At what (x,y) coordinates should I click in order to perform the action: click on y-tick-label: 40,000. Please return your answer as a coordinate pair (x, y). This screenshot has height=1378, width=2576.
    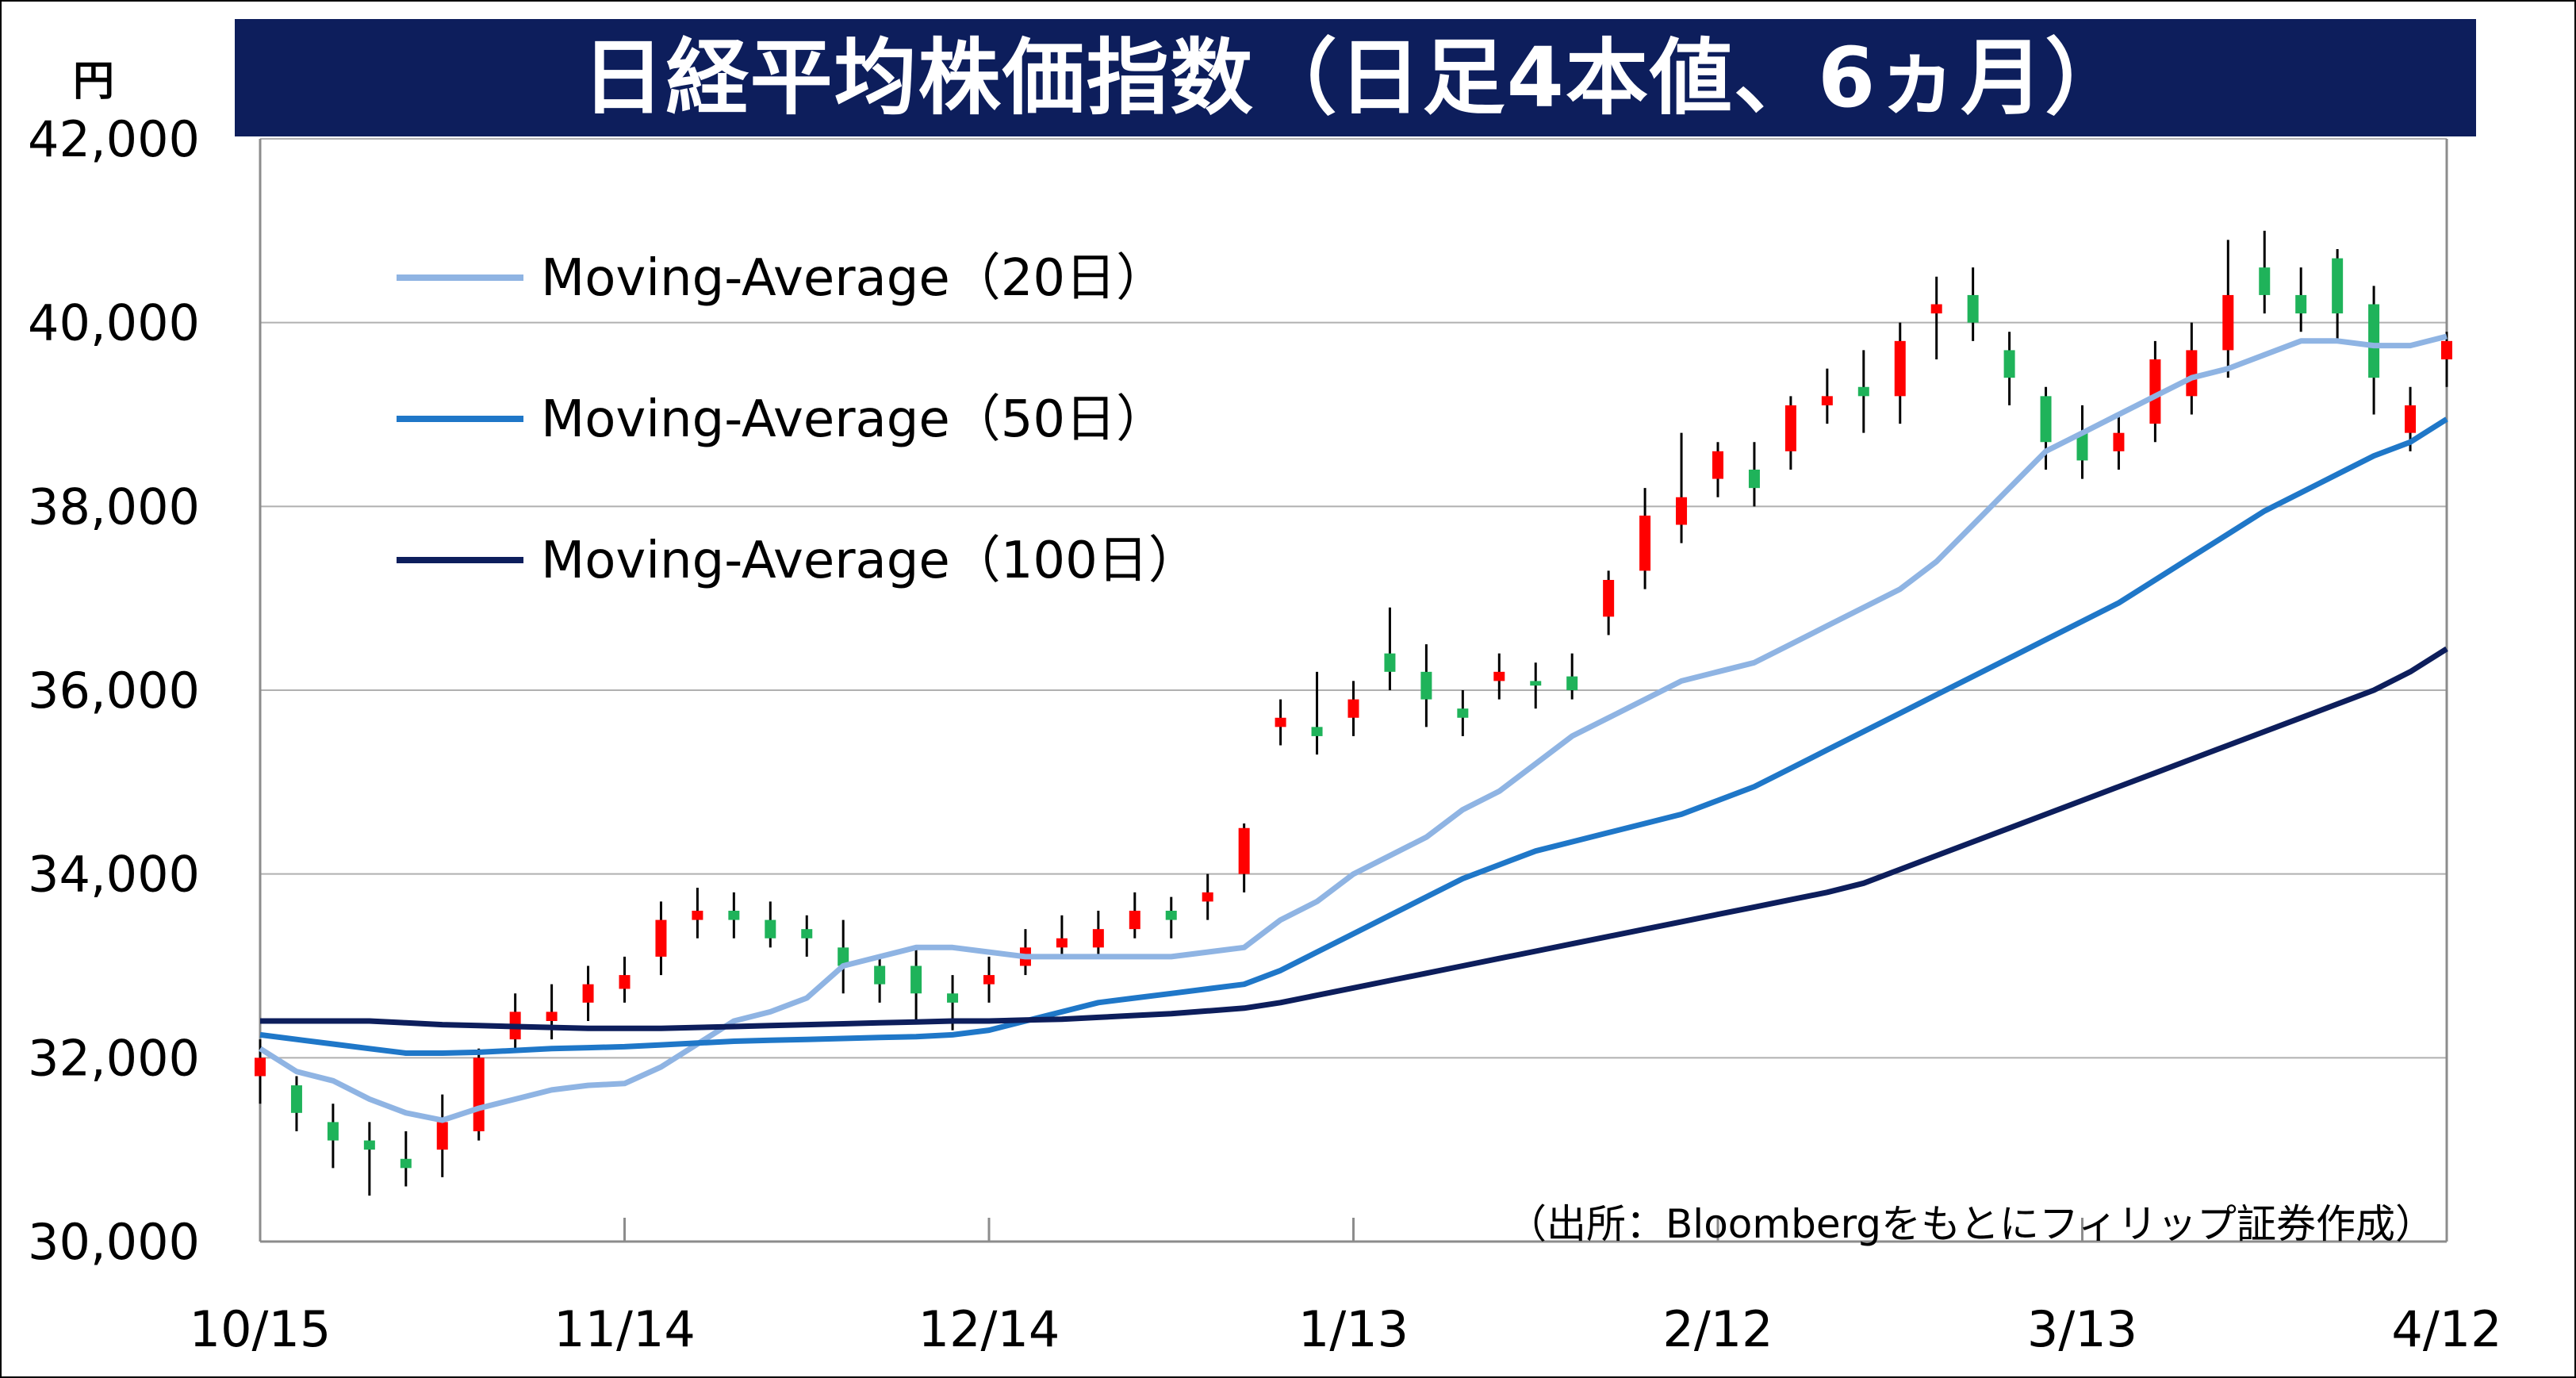
    Looking at the image, I should click on (114, 323).